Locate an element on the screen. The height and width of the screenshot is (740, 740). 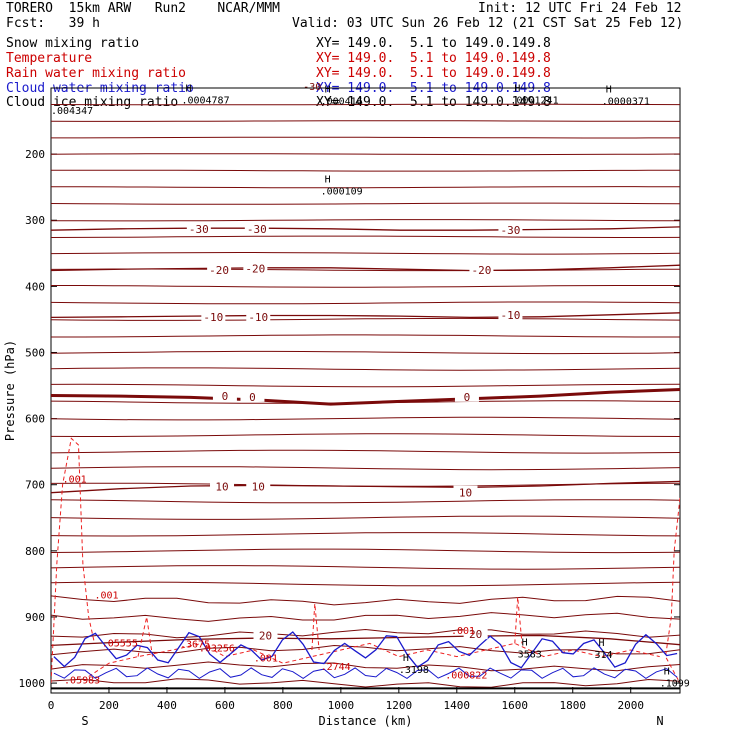
rain-label: .3675 is located at coordinates (195, 644).